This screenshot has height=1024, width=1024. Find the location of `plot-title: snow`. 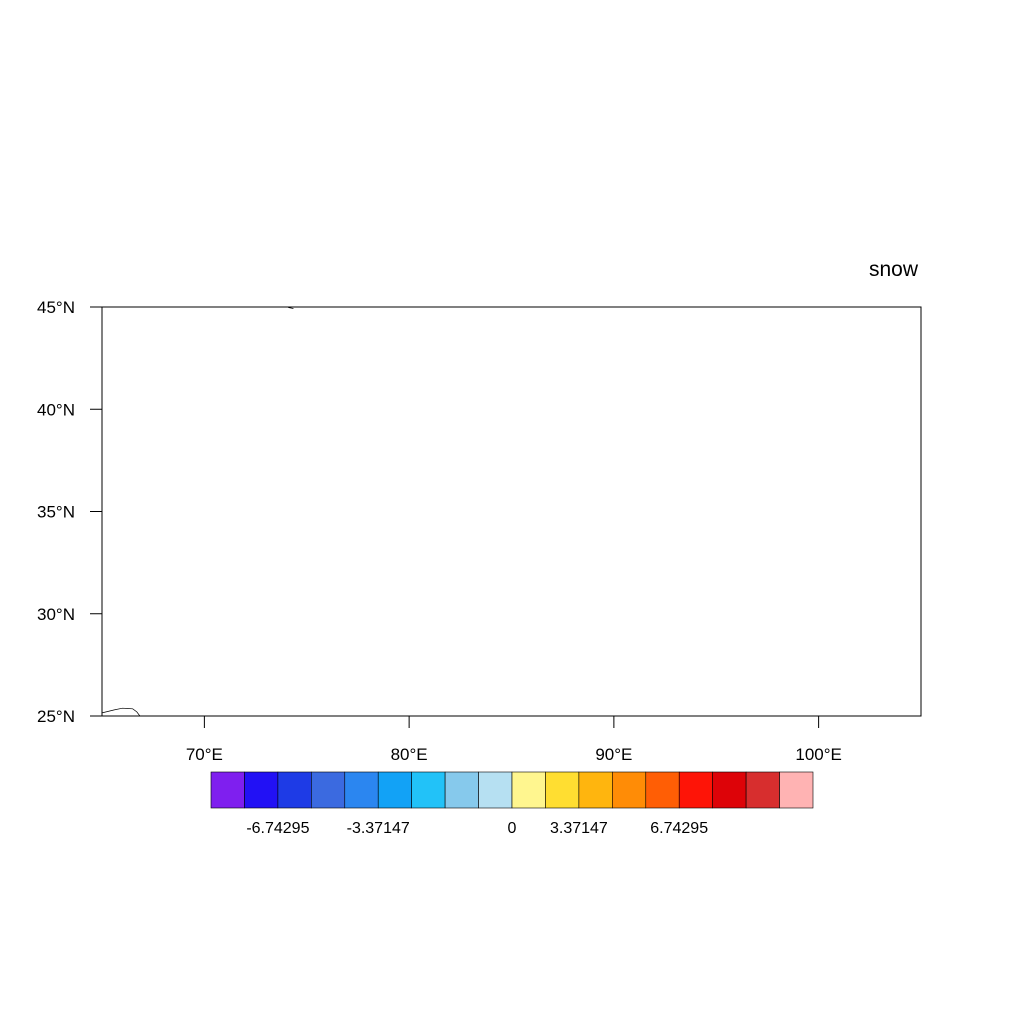

plot-title: snow is located at coordinates (893, 269).